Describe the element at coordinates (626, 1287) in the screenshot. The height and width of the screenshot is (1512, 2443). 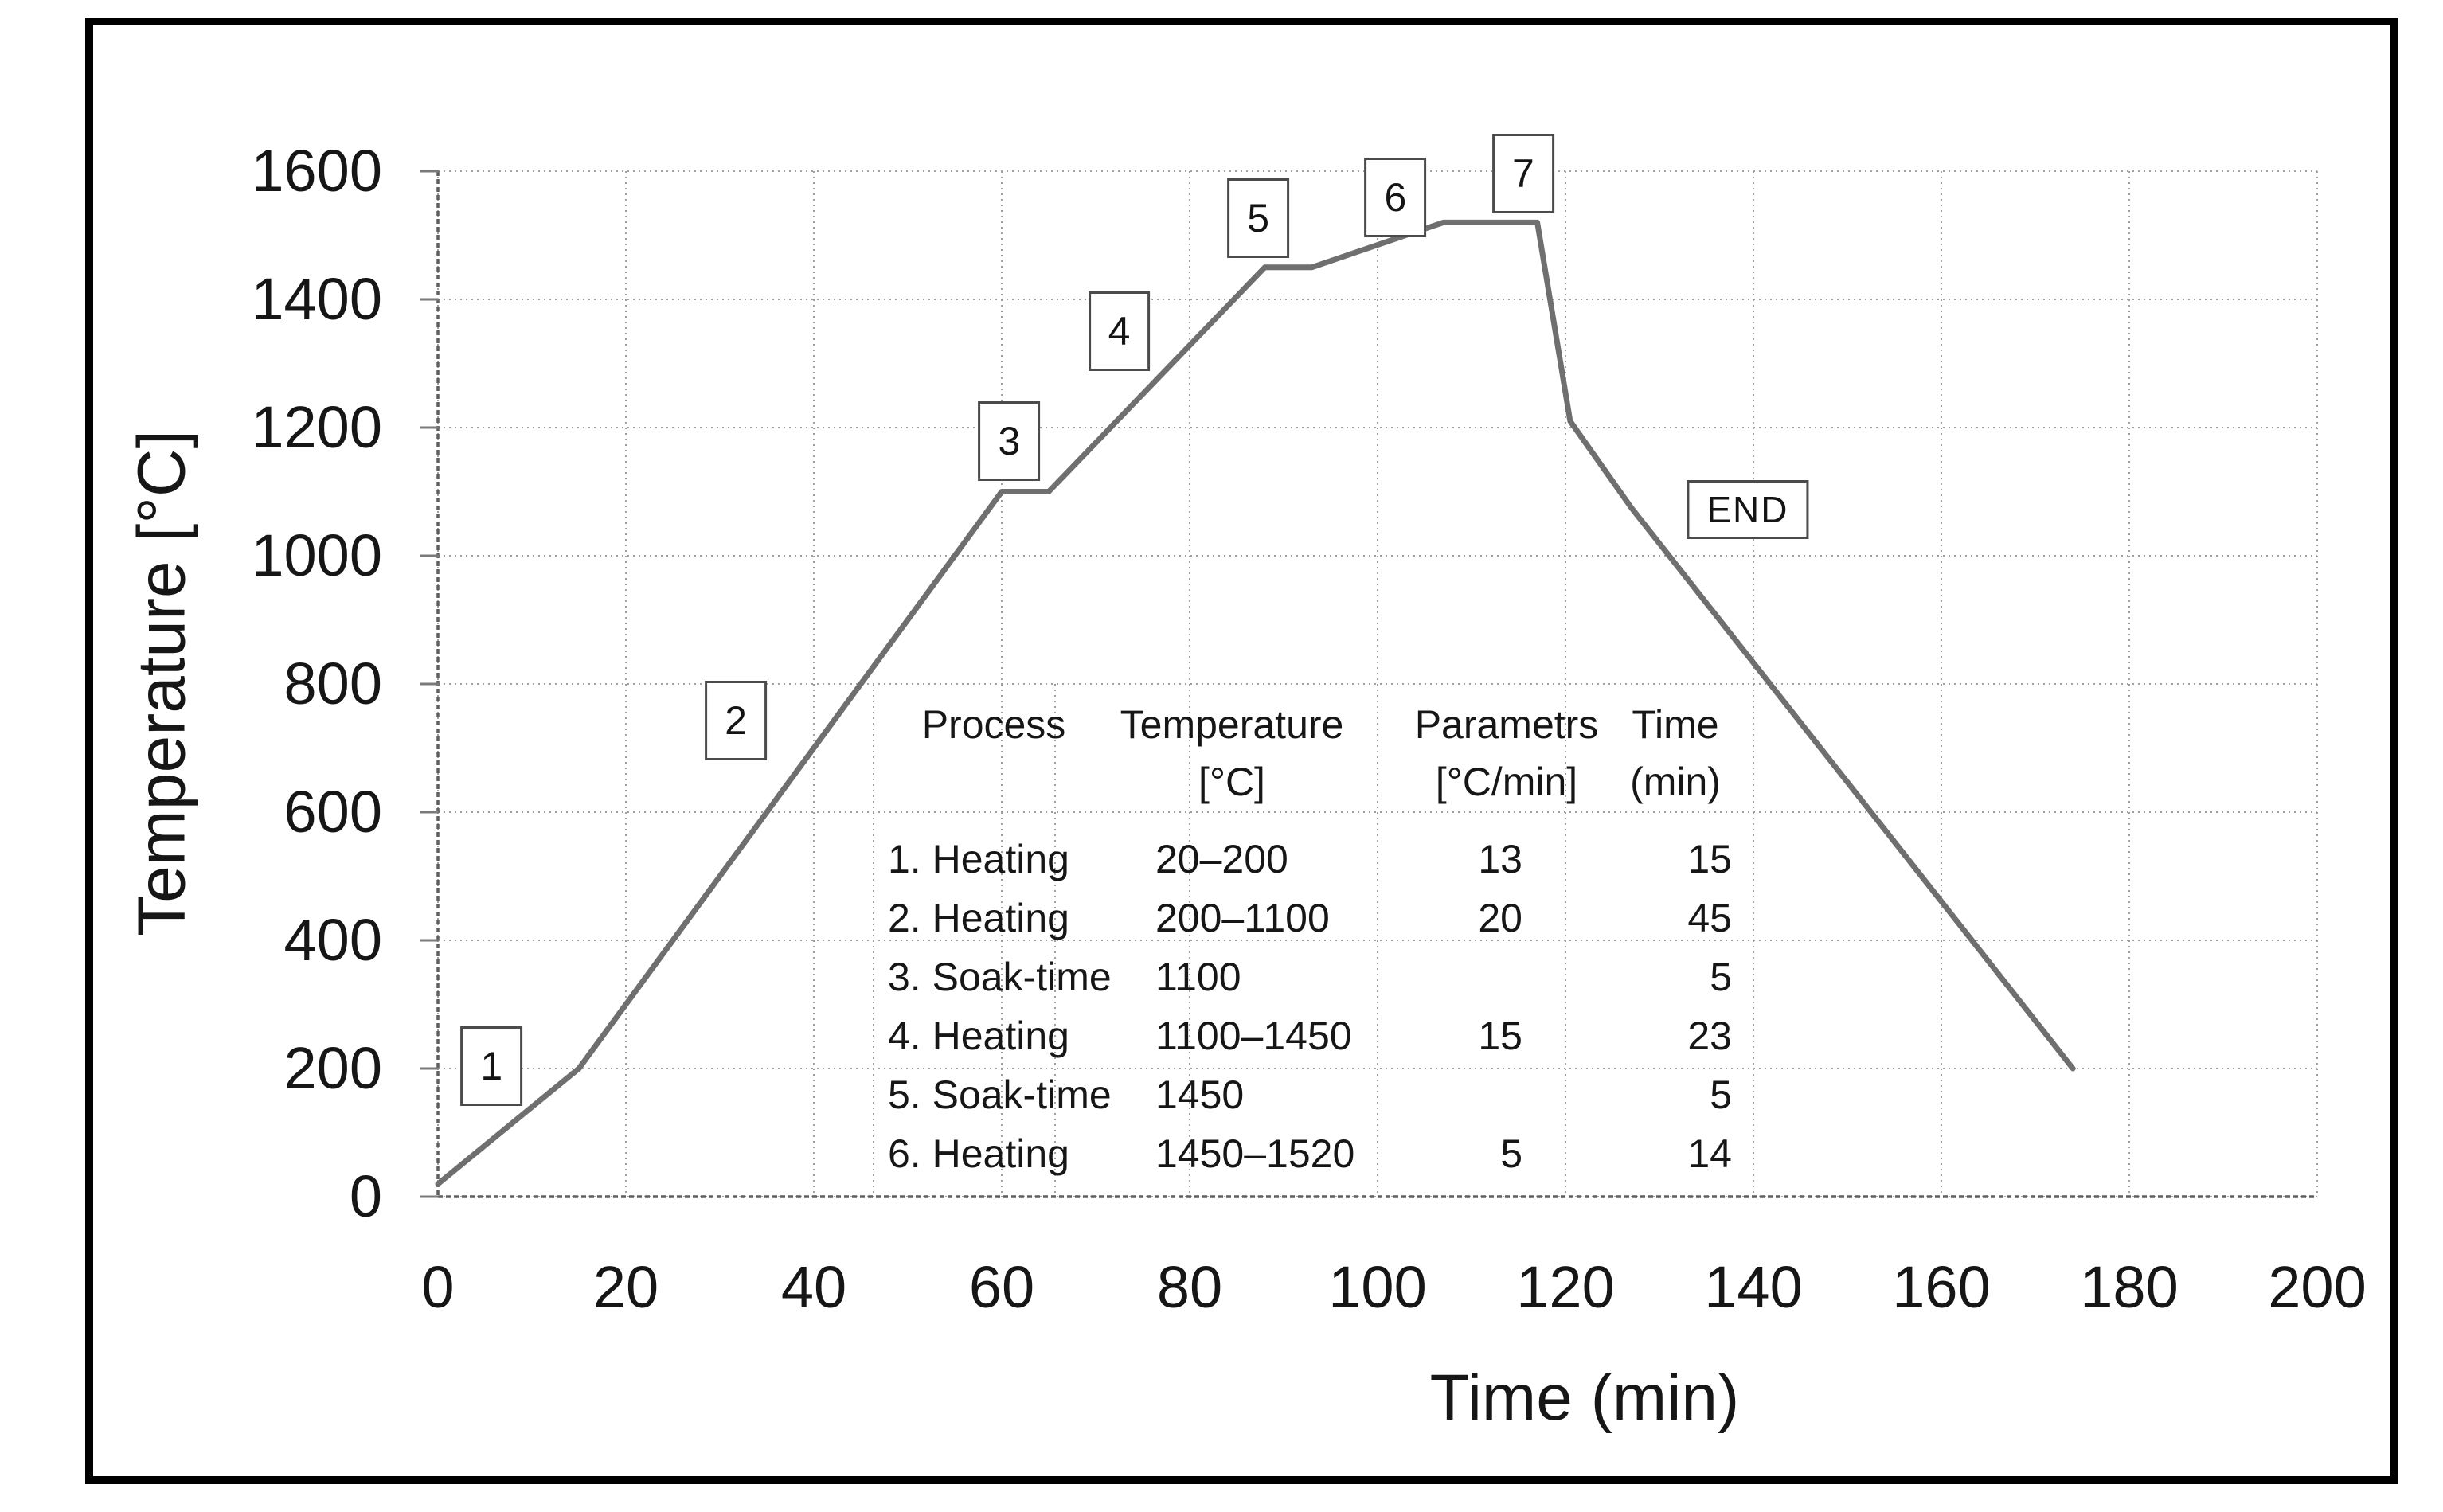
I see `x-tick-label: 20` at that location.